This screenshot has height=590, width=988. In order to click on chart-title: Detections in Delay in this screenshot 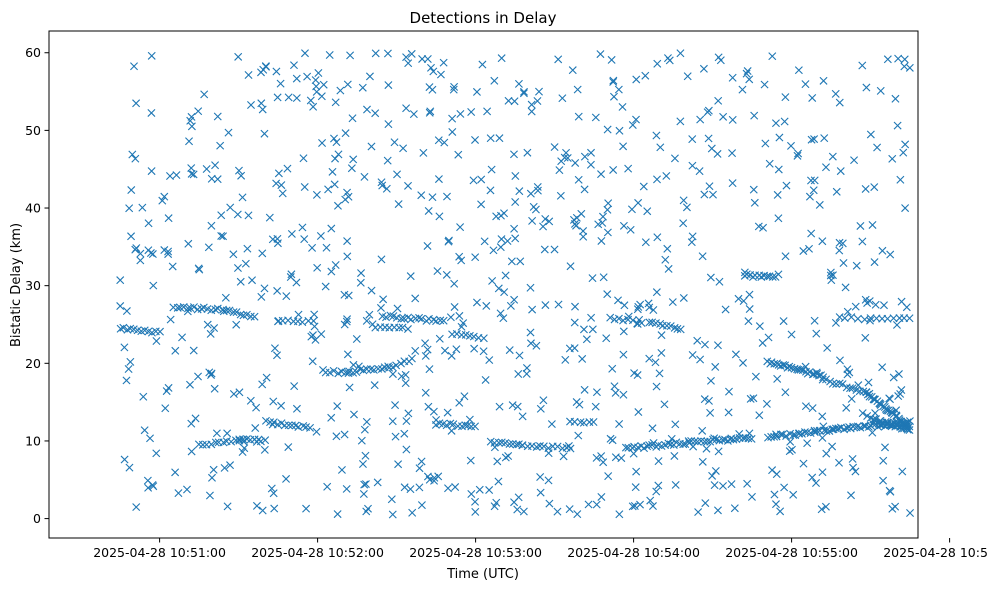, I will do `click(483, 18)`.